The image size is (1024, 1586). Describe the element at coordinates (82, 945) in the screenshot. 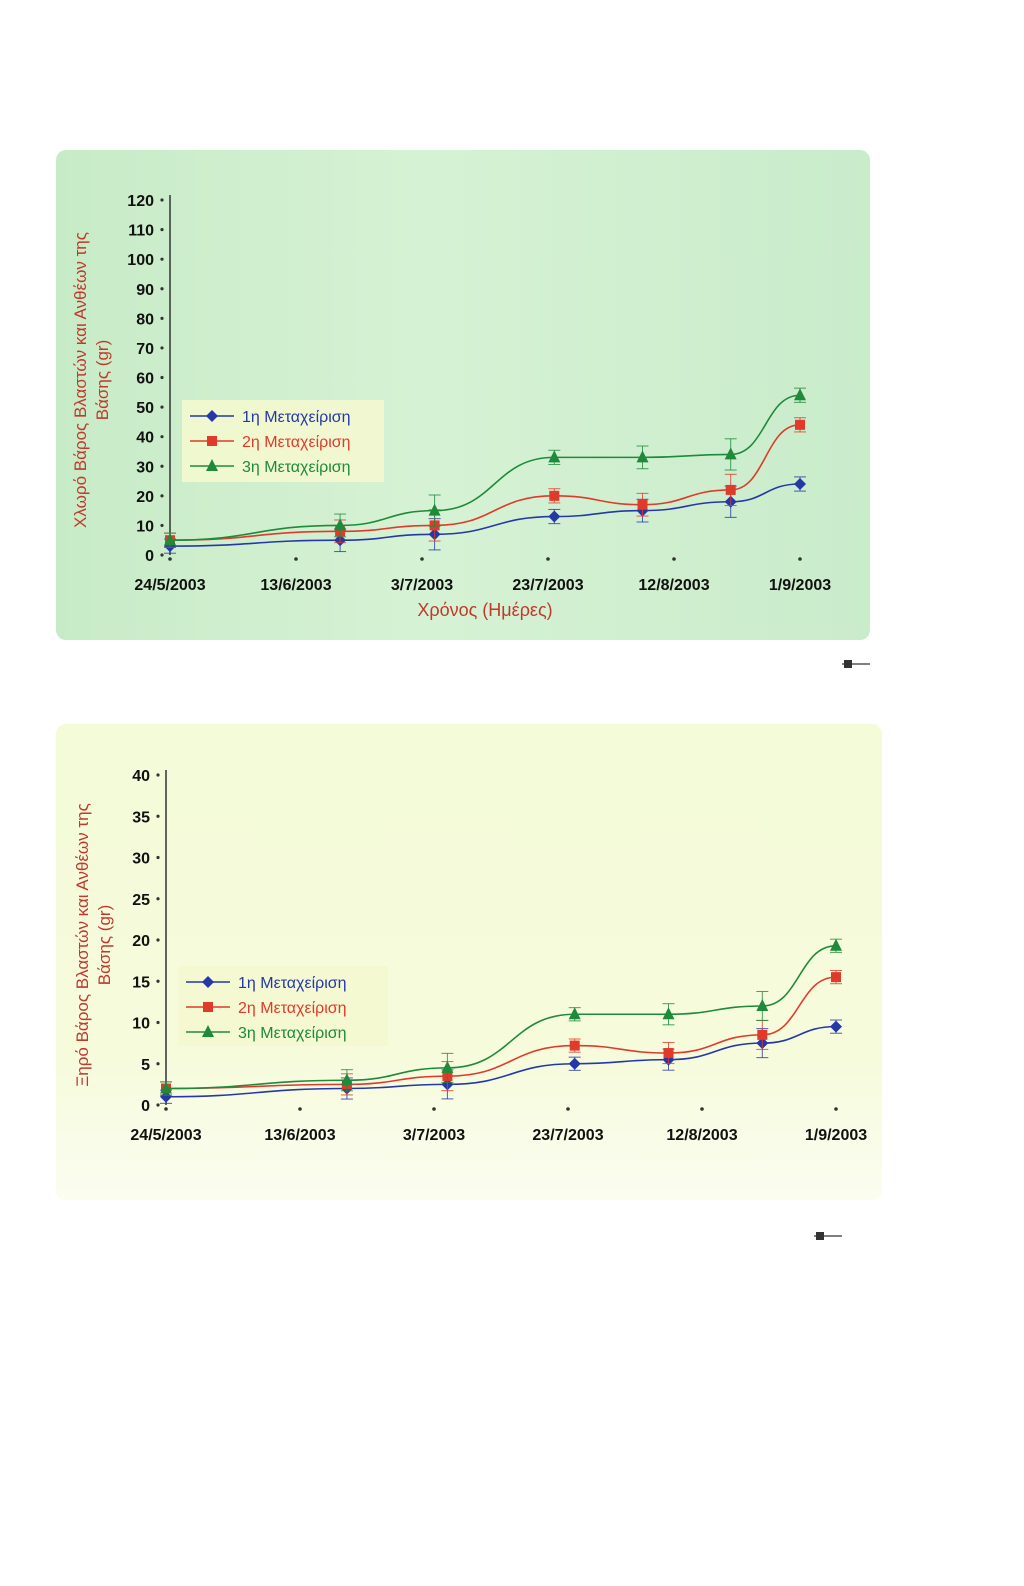

I see `y-axis-label-line: Ξηρό Βάρος Βλαστών και Ανθέων της` at that location.